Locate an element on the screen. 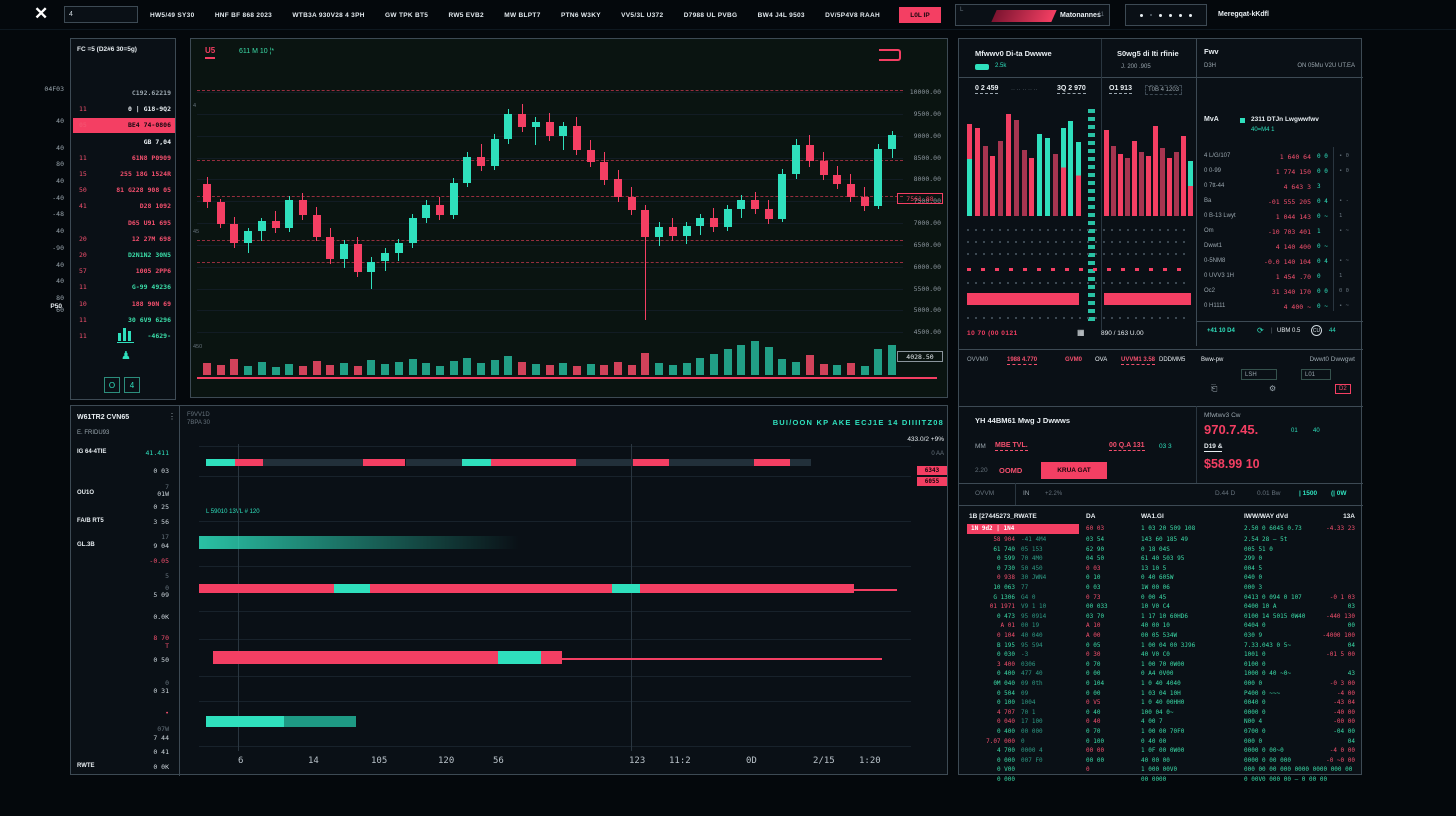 This screenshot has width=1456, height=816. inputrow-r3: | 1500 is located at coordinates (1308, 493).